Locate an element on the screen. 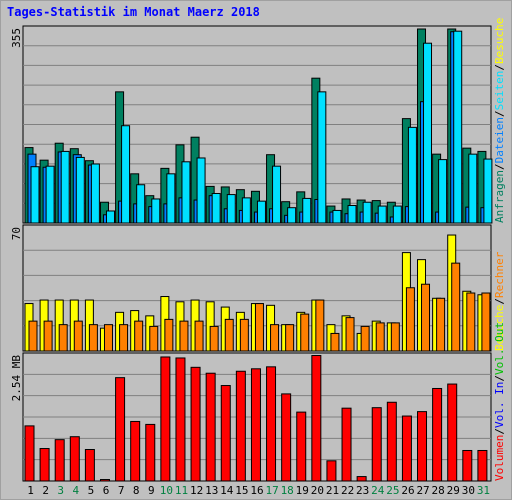 This screenshot has width=512, height=500. legend-entry: Dateien is located at coordinates (499, 140).